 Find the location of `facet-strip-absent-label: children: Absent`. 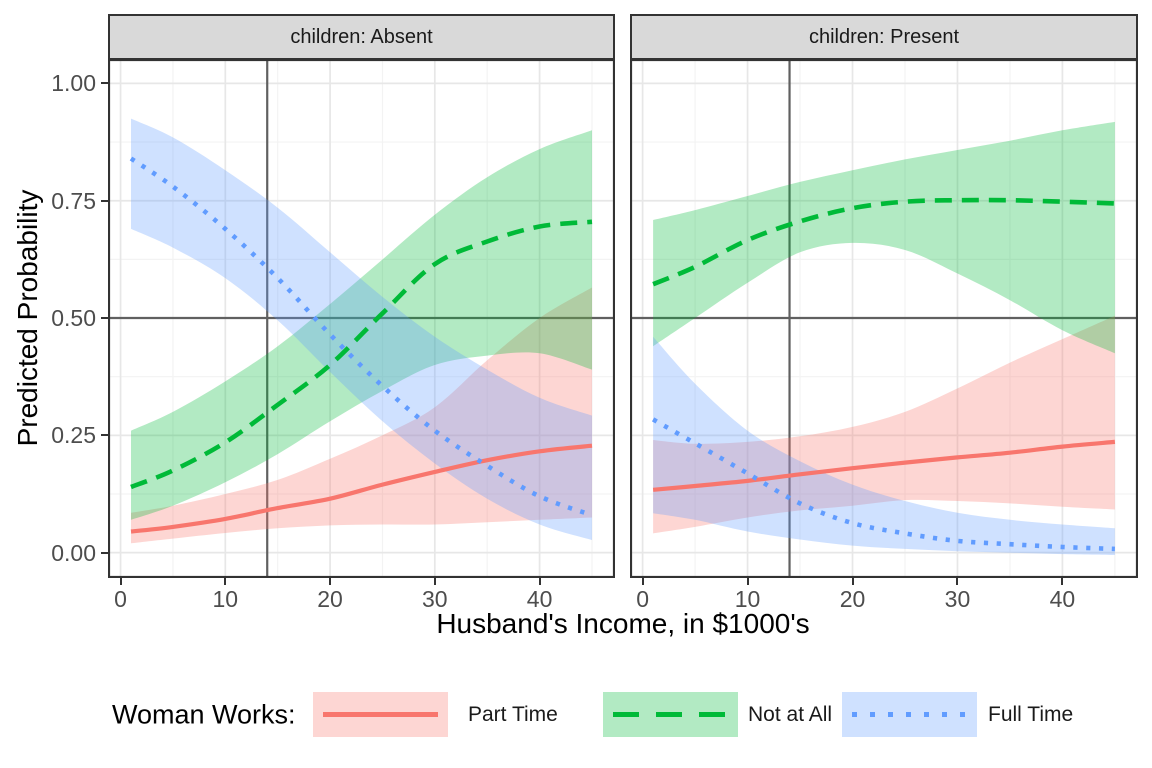

facet-strip-absent-label: children: Absent is located at coordinates (361, 36).